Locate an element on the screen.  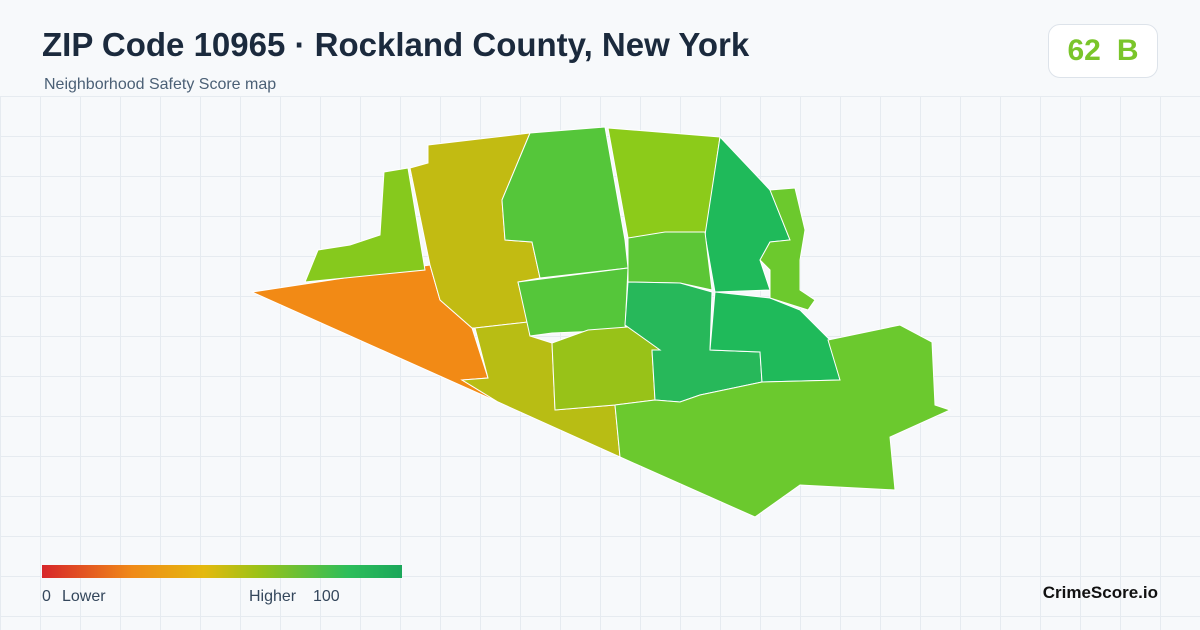
legend-max-label: Higher is located at coordinates (273, 596).